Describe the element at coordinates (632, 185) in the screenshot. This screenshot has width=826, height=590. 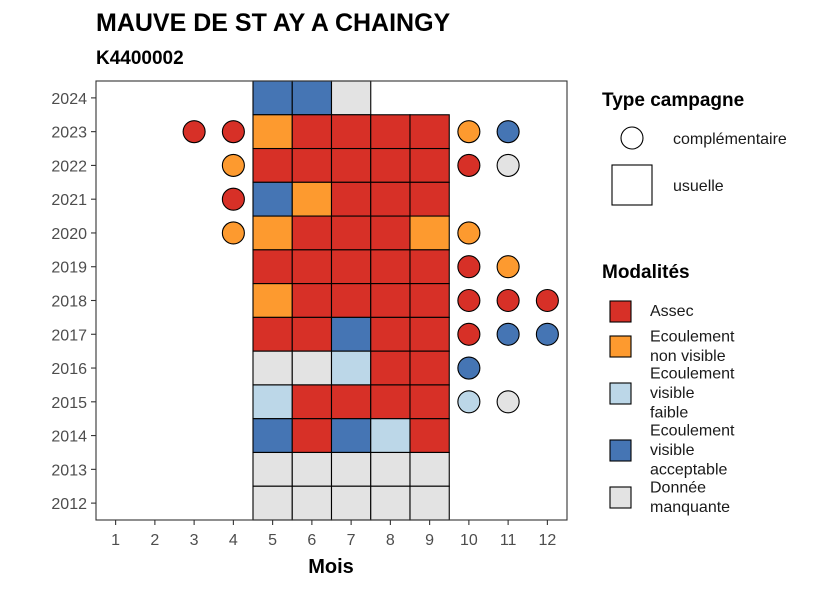
I see `legend-square-key` at that location.